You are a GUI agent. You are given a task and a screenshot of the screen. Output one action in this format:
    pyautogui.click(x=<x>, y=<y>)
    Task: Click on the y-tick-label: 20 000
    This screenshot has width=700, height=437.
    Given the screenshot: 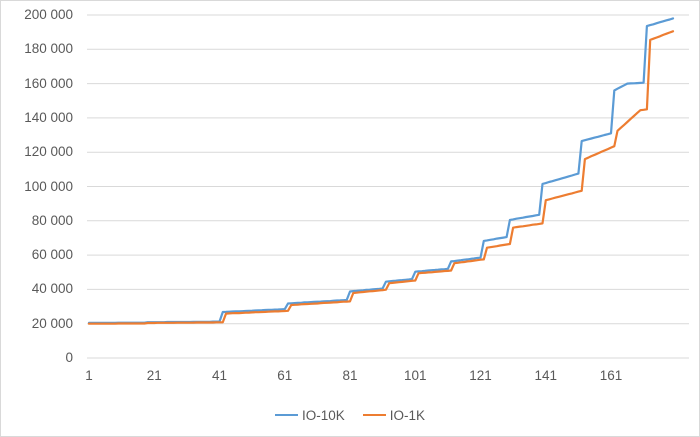 What is the action you would take?
    pyautogui.click(x=52, y=323)
    